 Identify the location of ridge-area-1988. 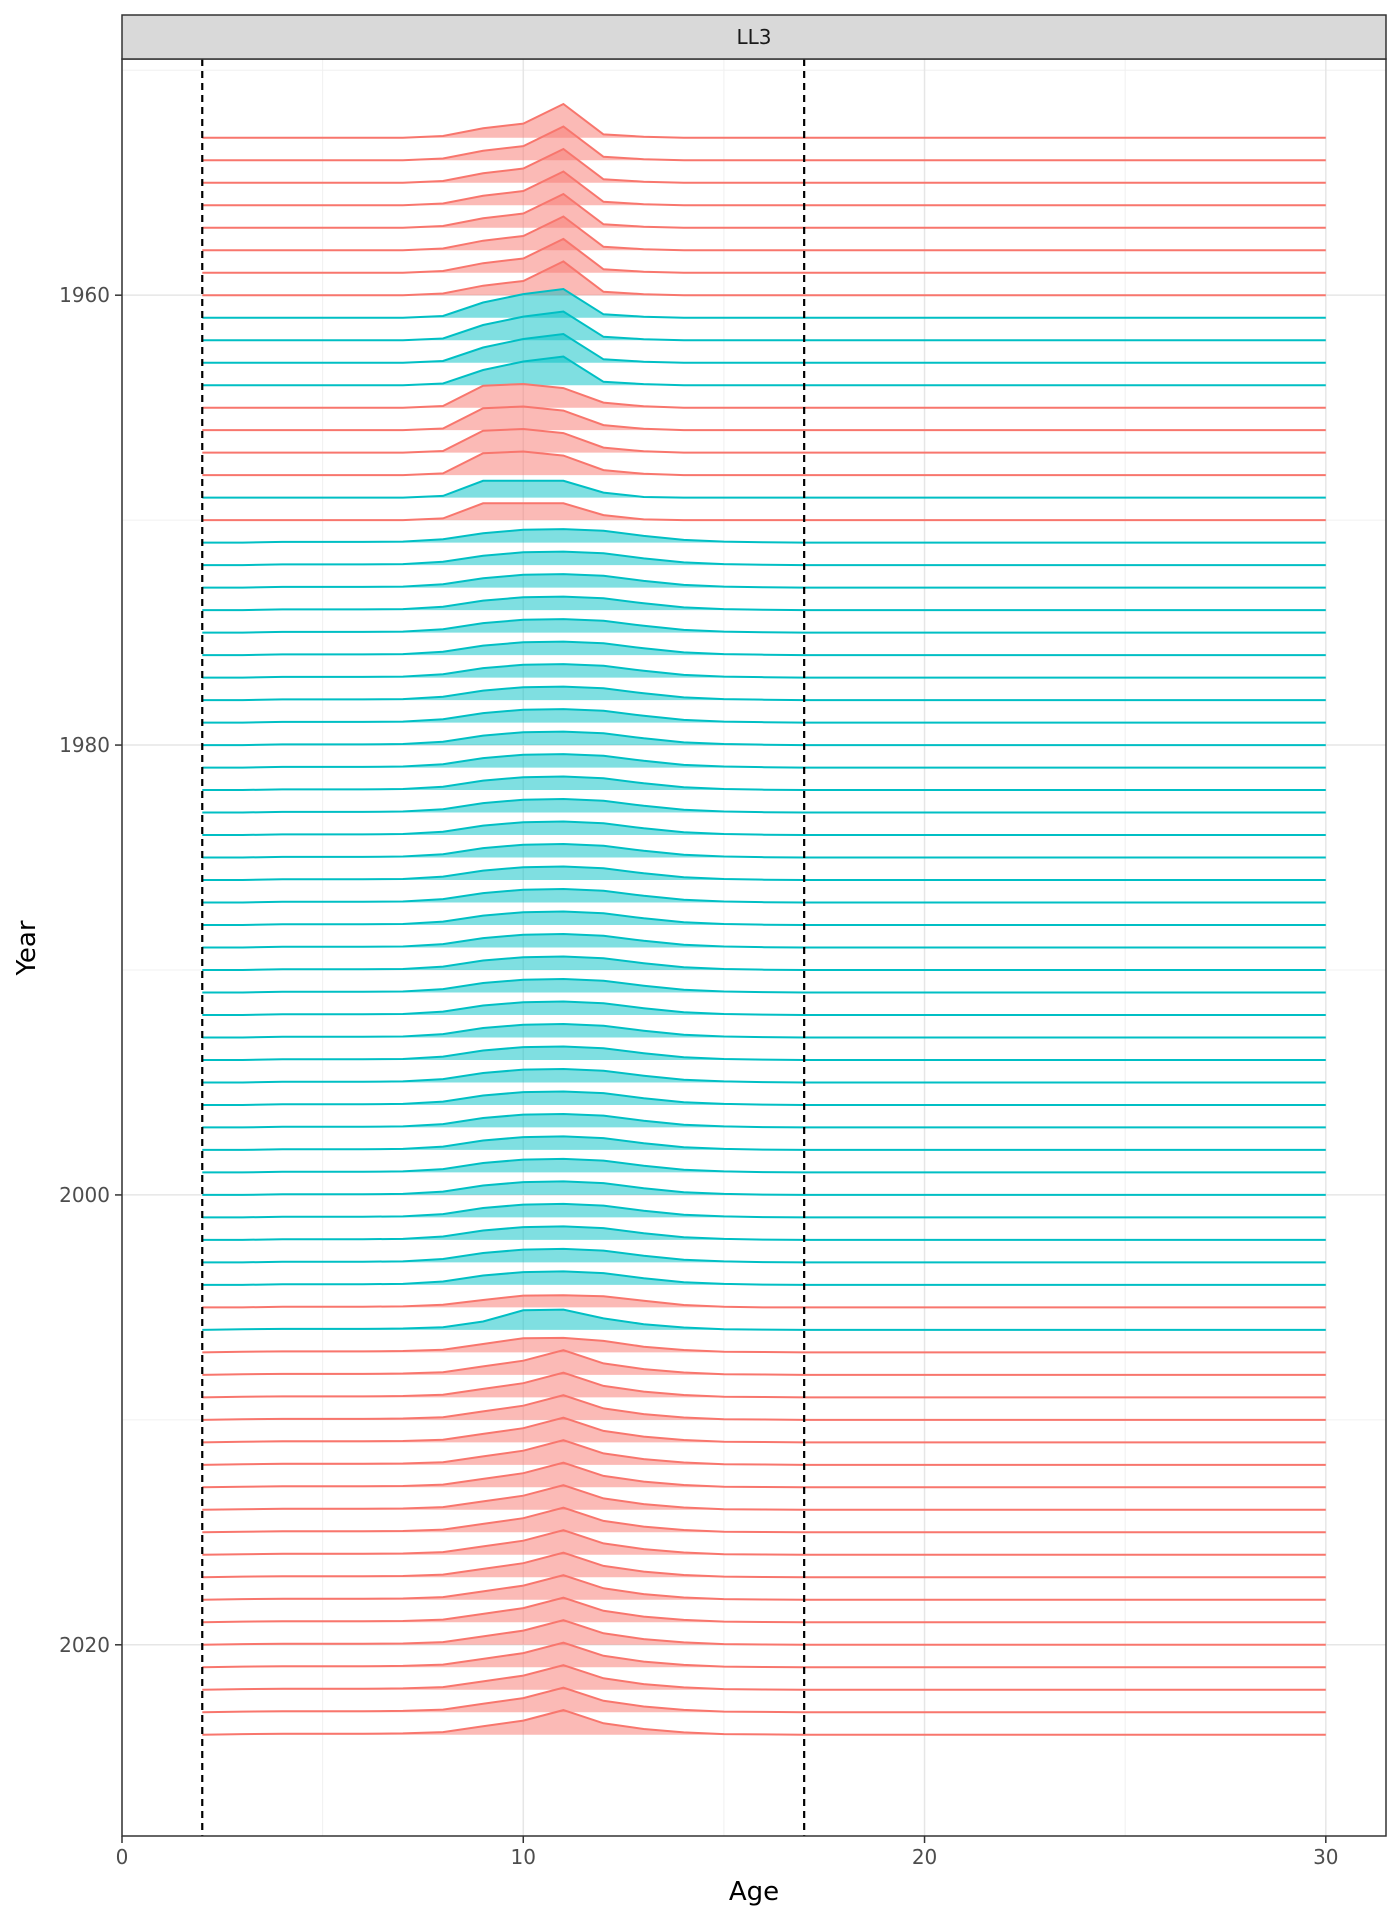
(764, 918).